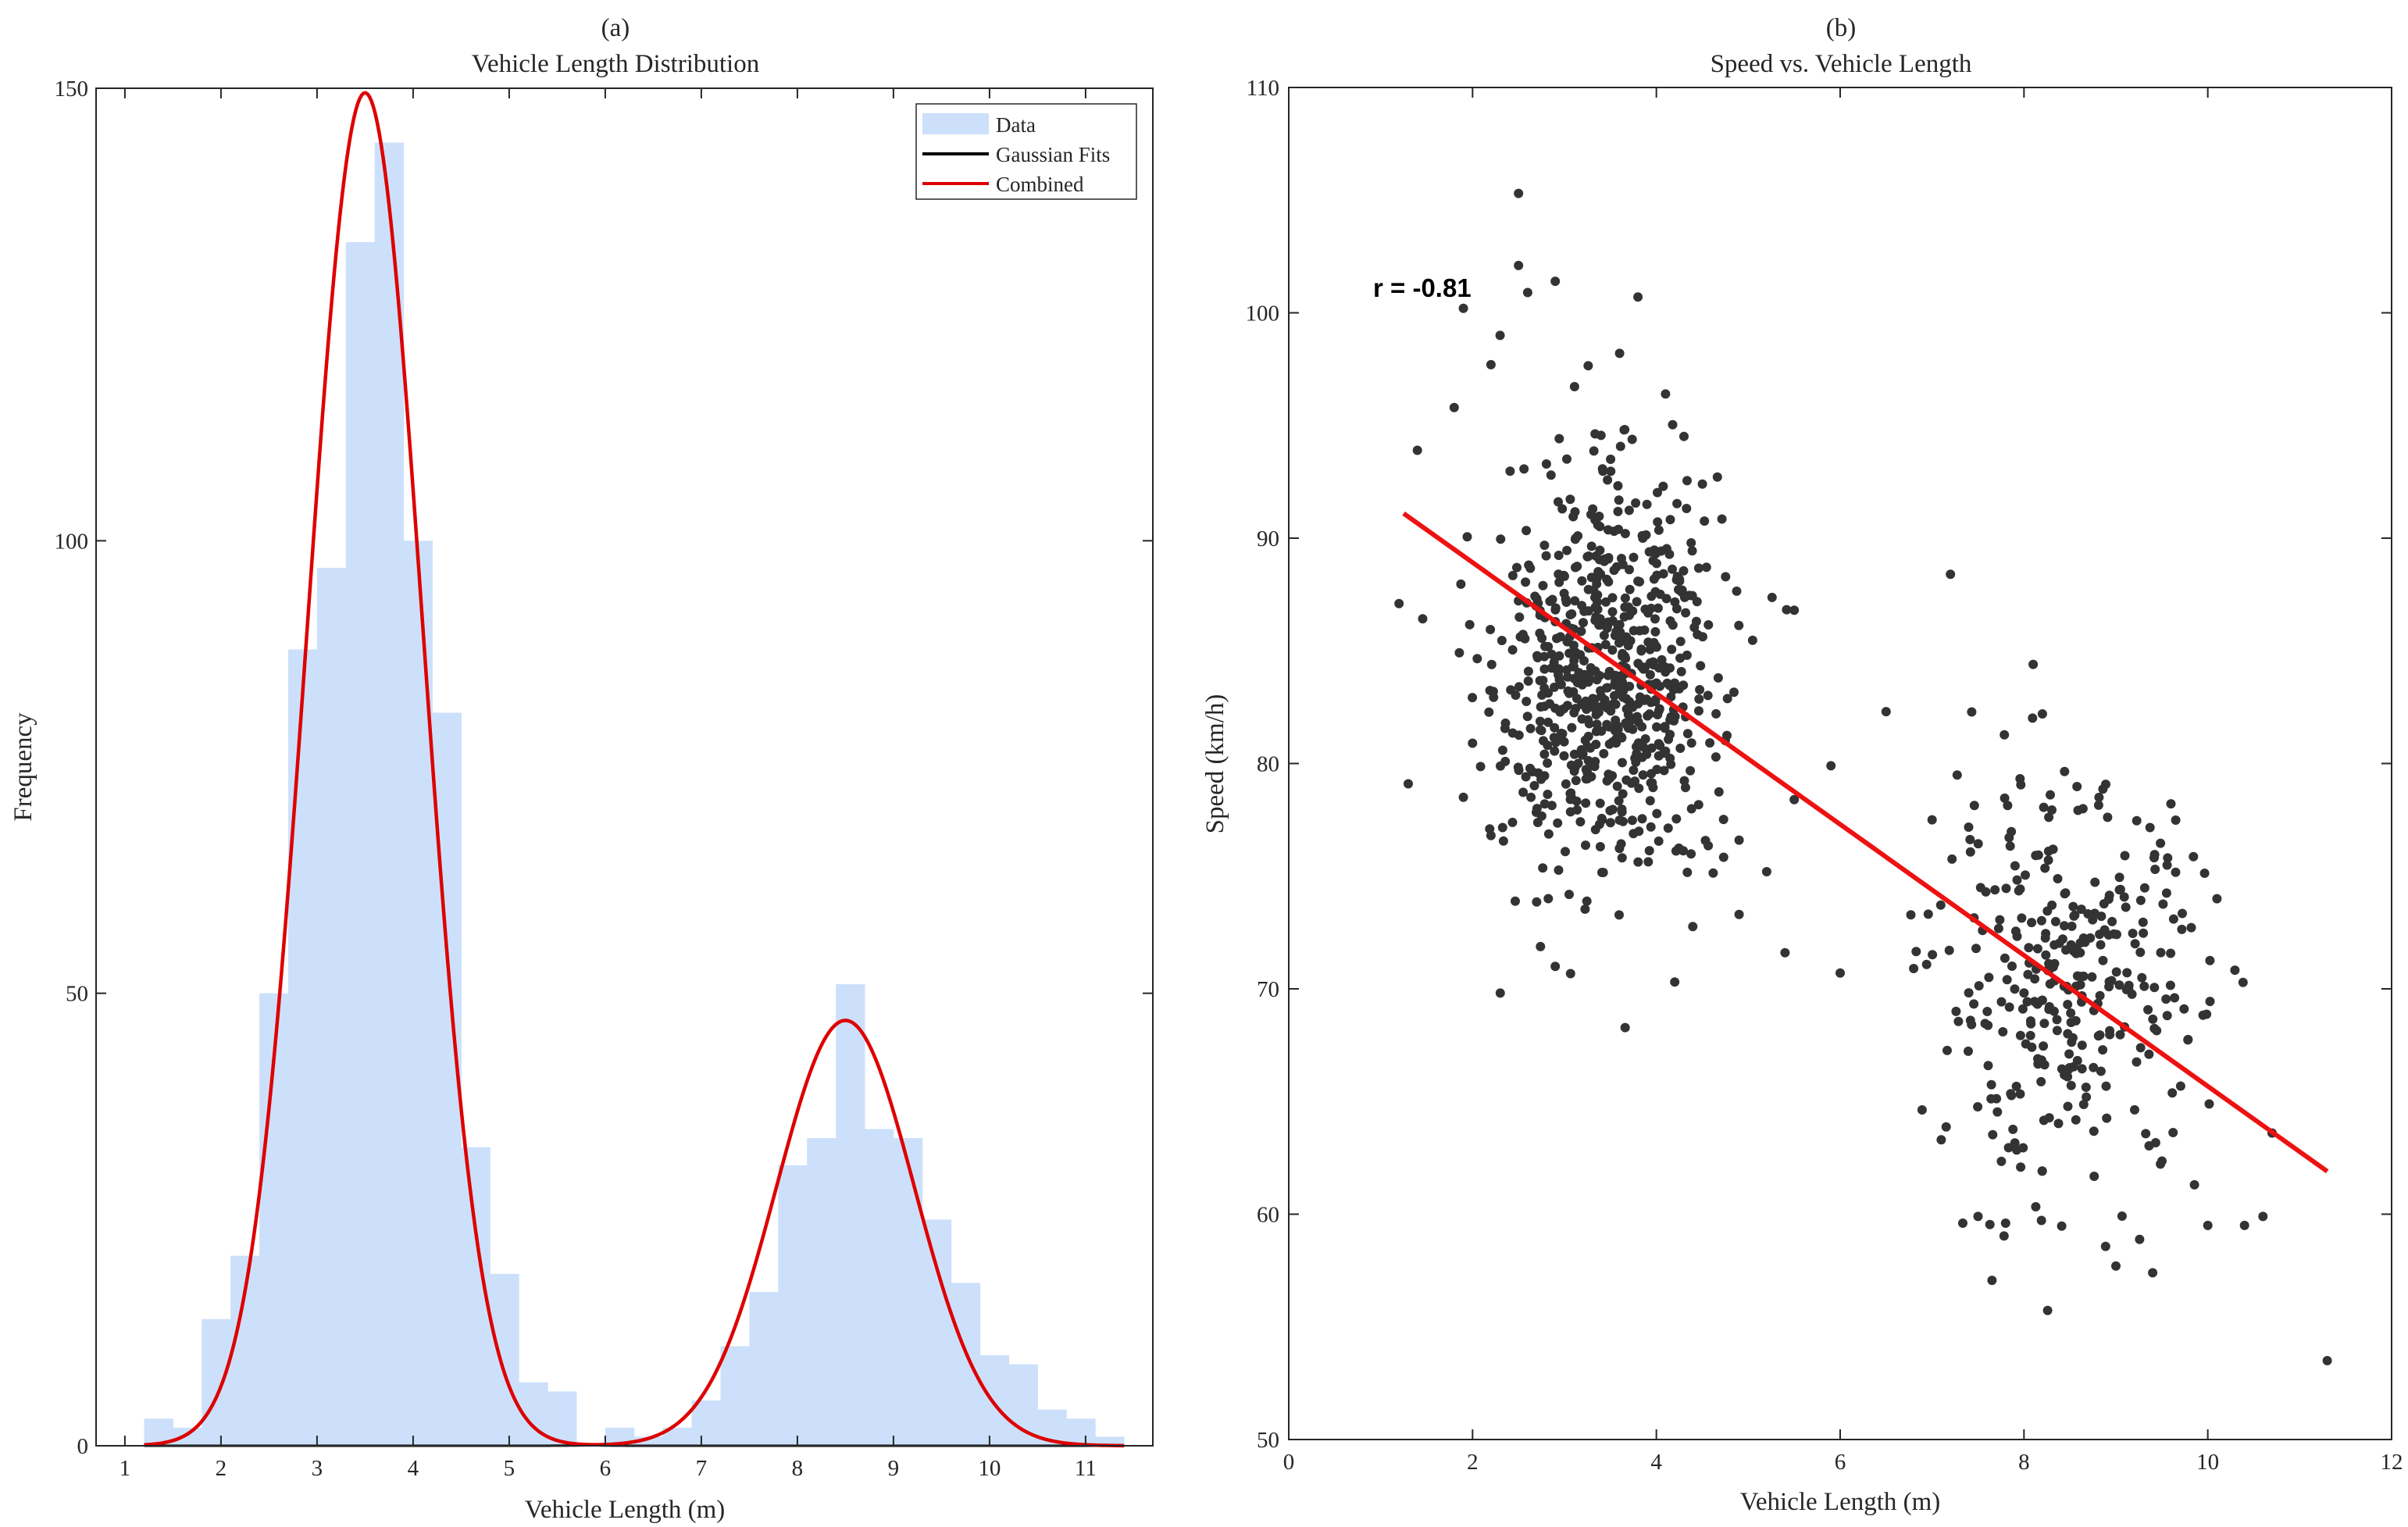 Image resolution: width=2408 pixels, height=1527 pixels. What do you see at coordinates (317, 1468) in the screenshot?
I see `hist-x-tick-label: 3` at bounding box center [317, 1468].